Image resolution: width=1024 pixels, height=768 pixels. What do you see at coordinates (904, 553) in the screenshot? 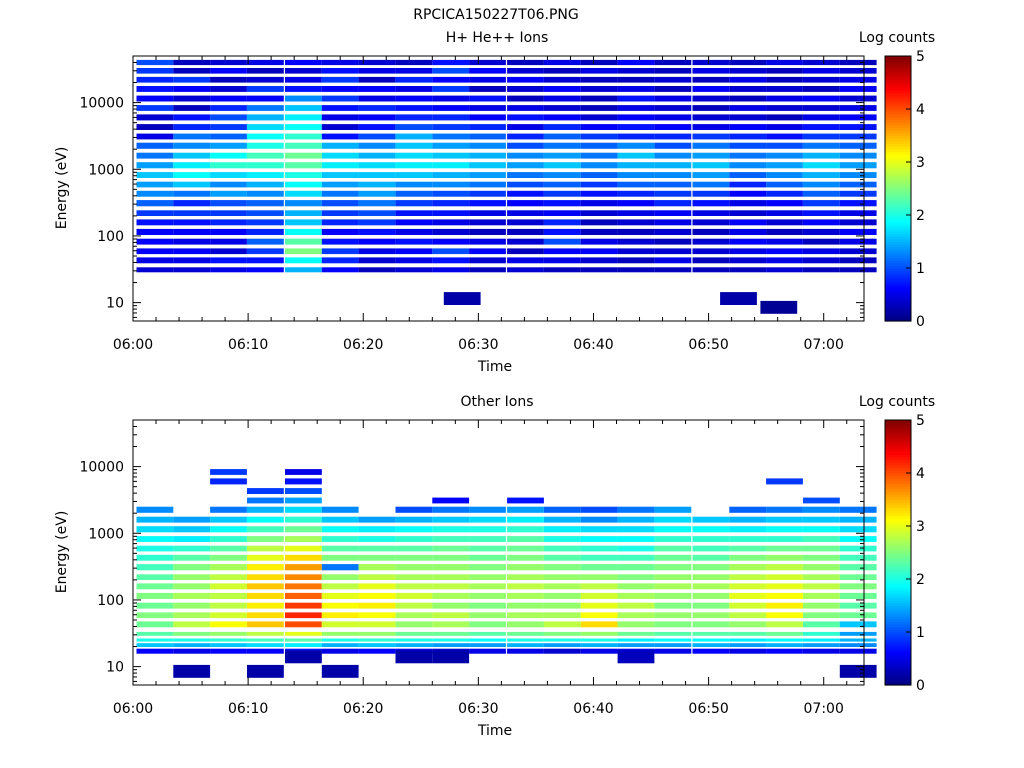
I see `panel-other-ions-colorbar: 0 1 2 3 4 5` at bounding box center [904, 553].